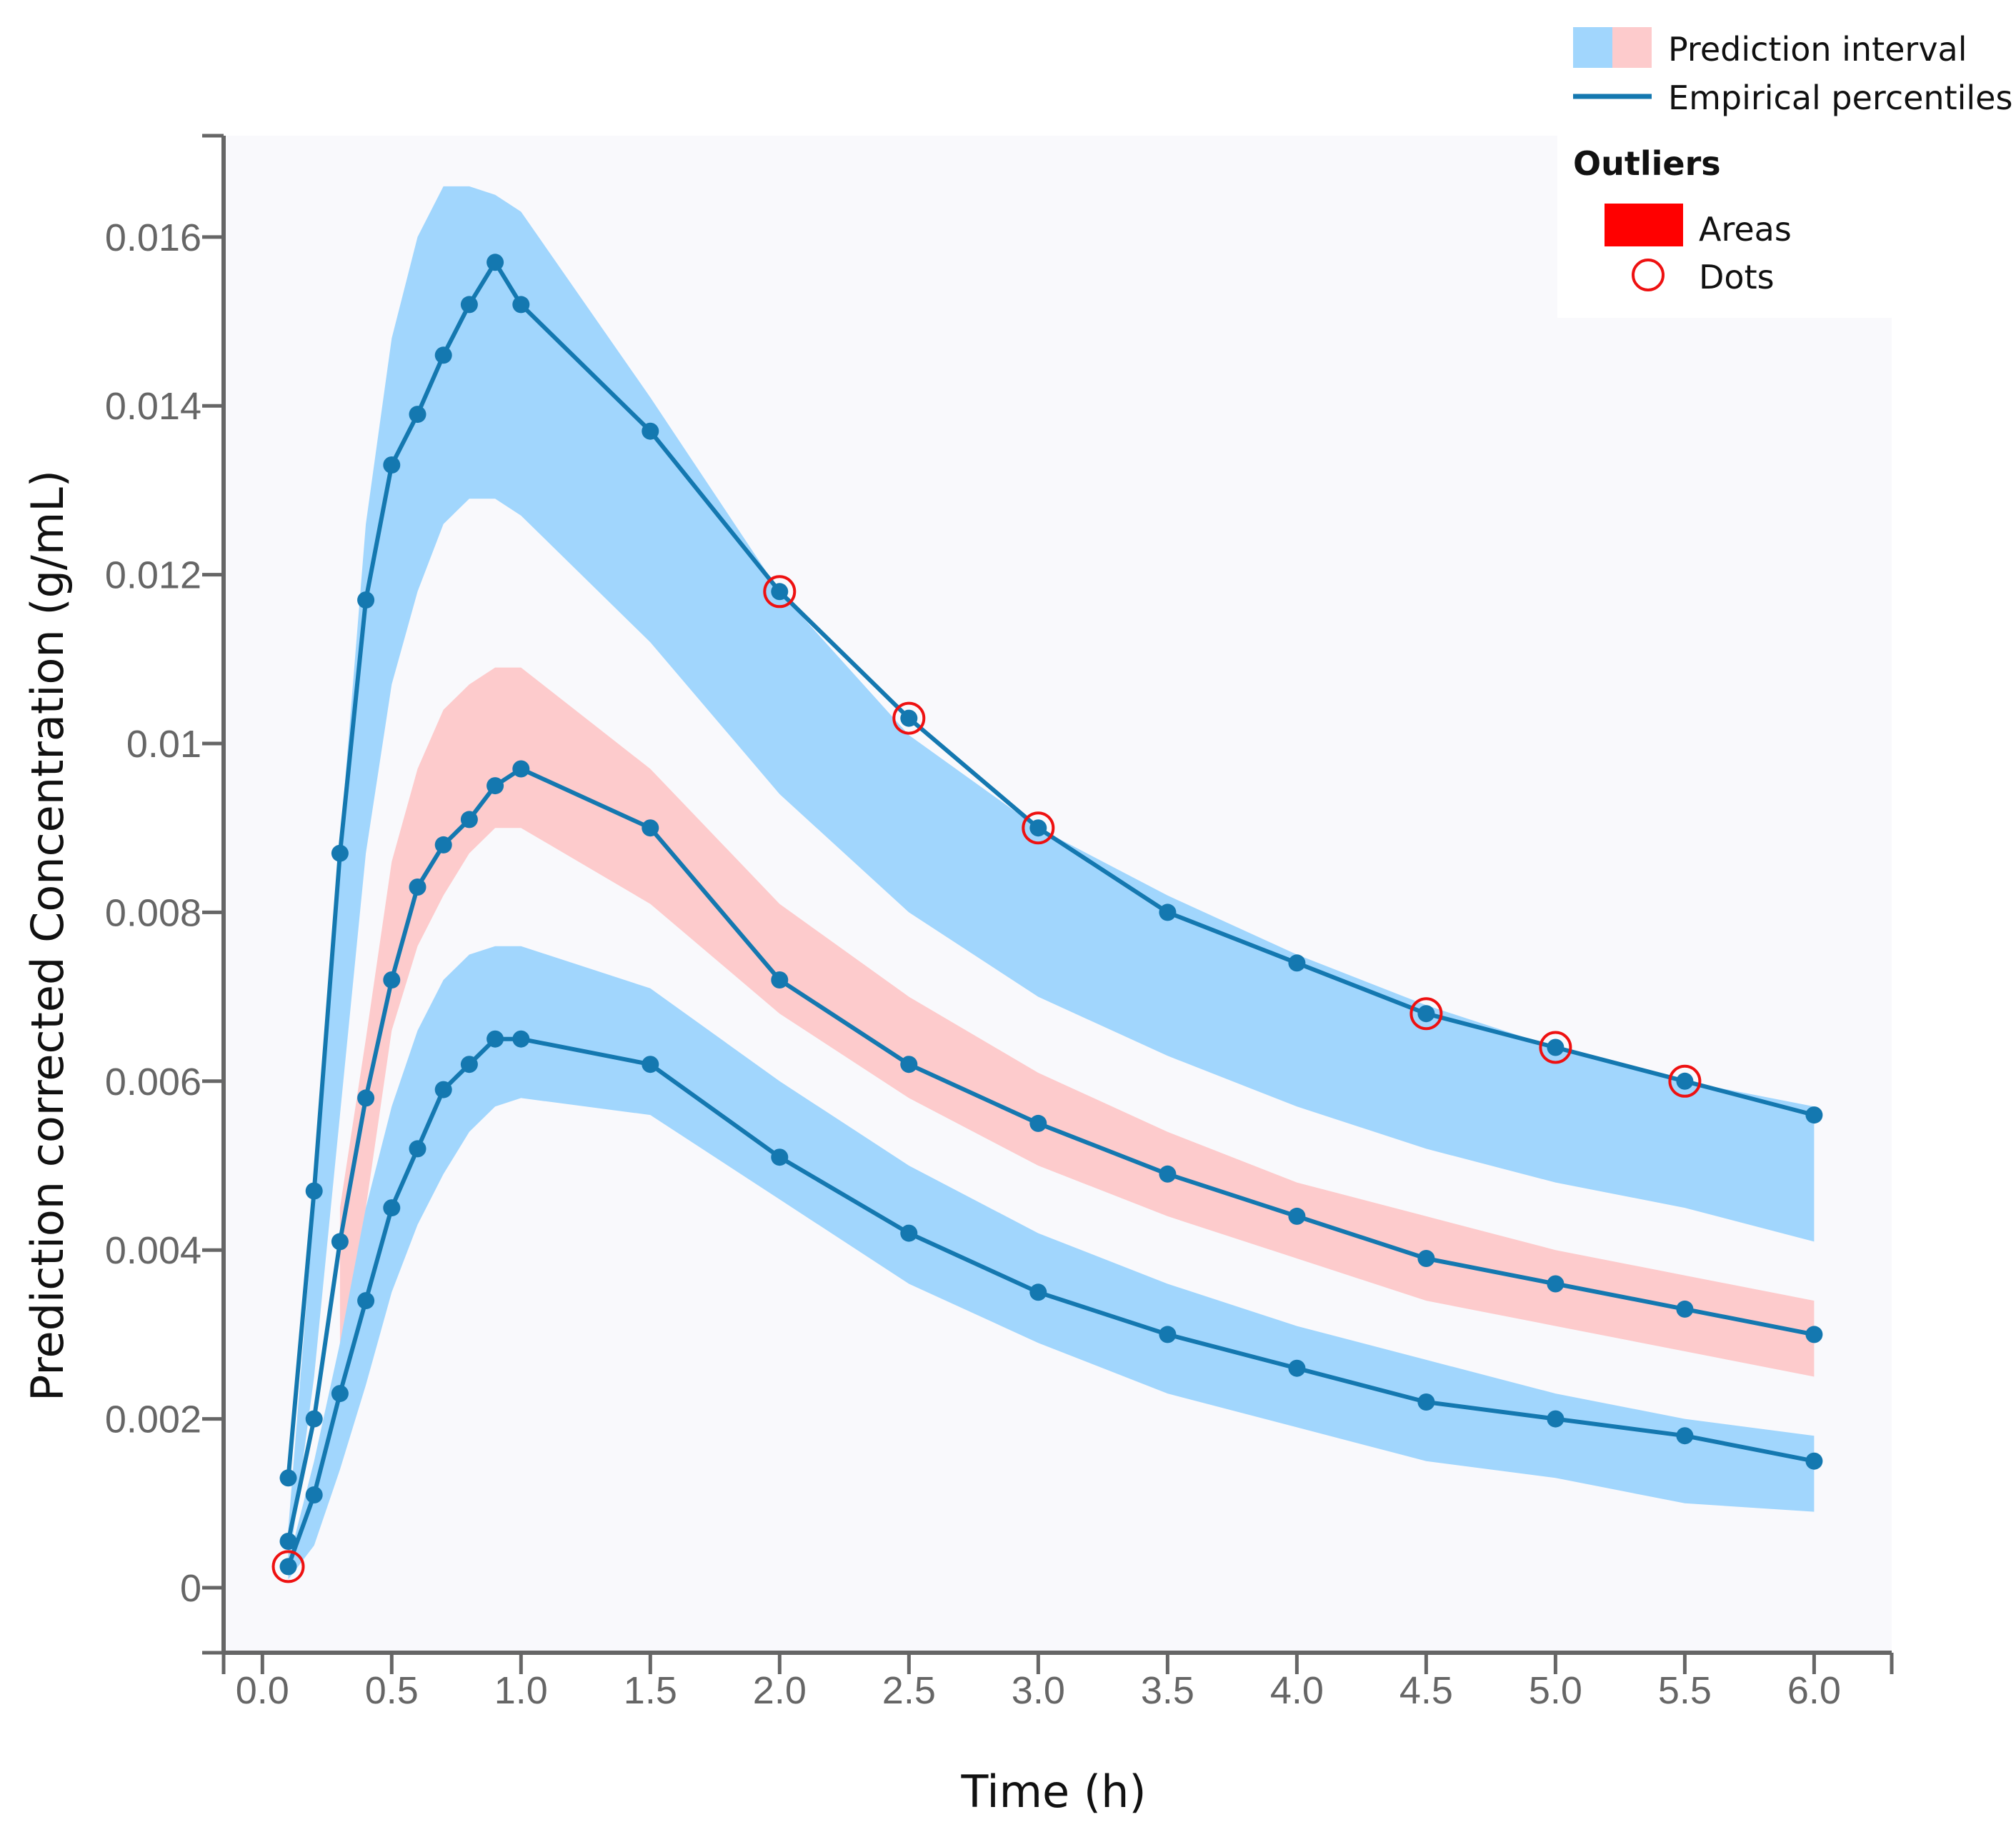 The image size is (2016, 1842). Describe the element at coordinates (1592, 47) in the screenshot. I see `legend-interval-swatch-blue` at that location.